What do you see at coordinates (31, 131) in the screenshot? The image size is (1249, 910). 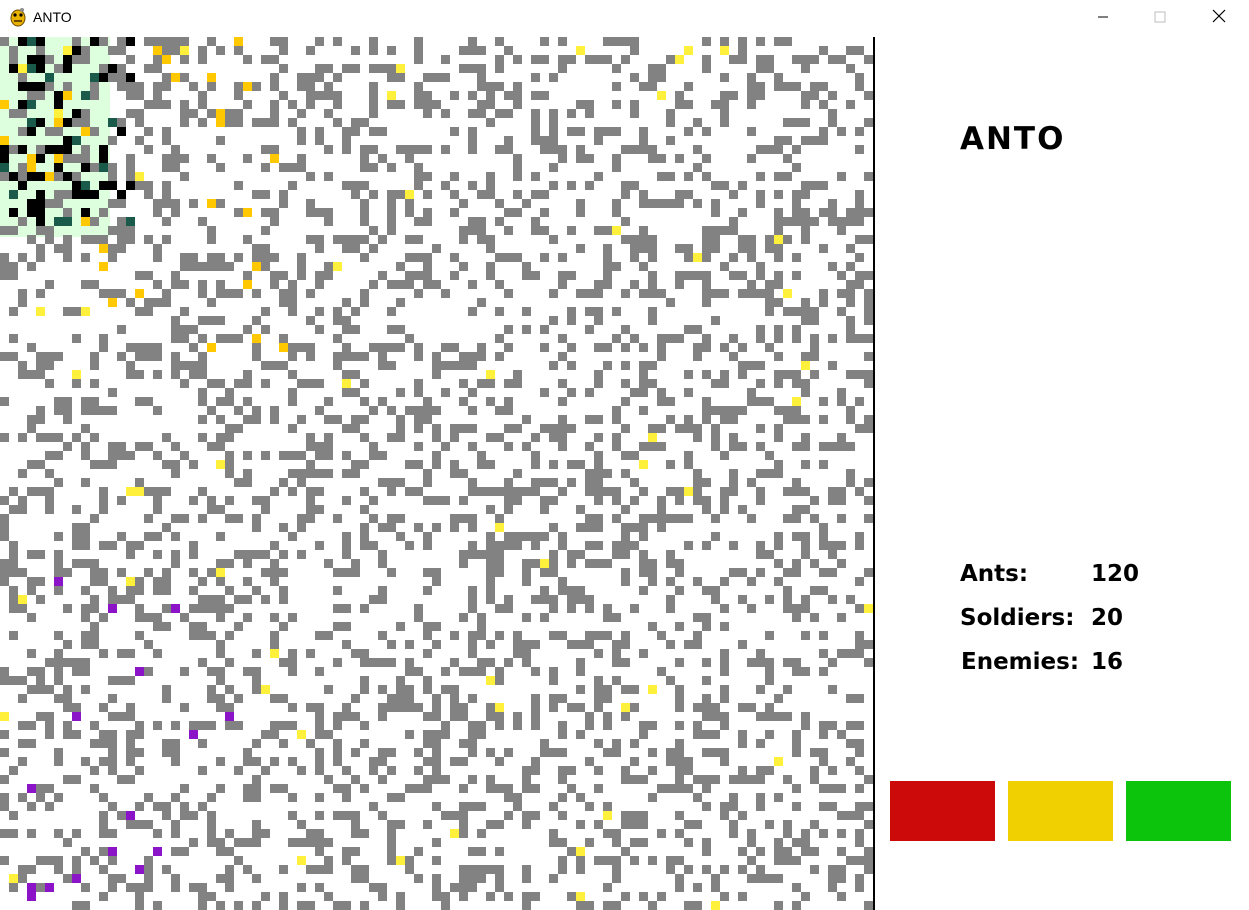 I see `ant-cell` at bounding box center [31, 131].